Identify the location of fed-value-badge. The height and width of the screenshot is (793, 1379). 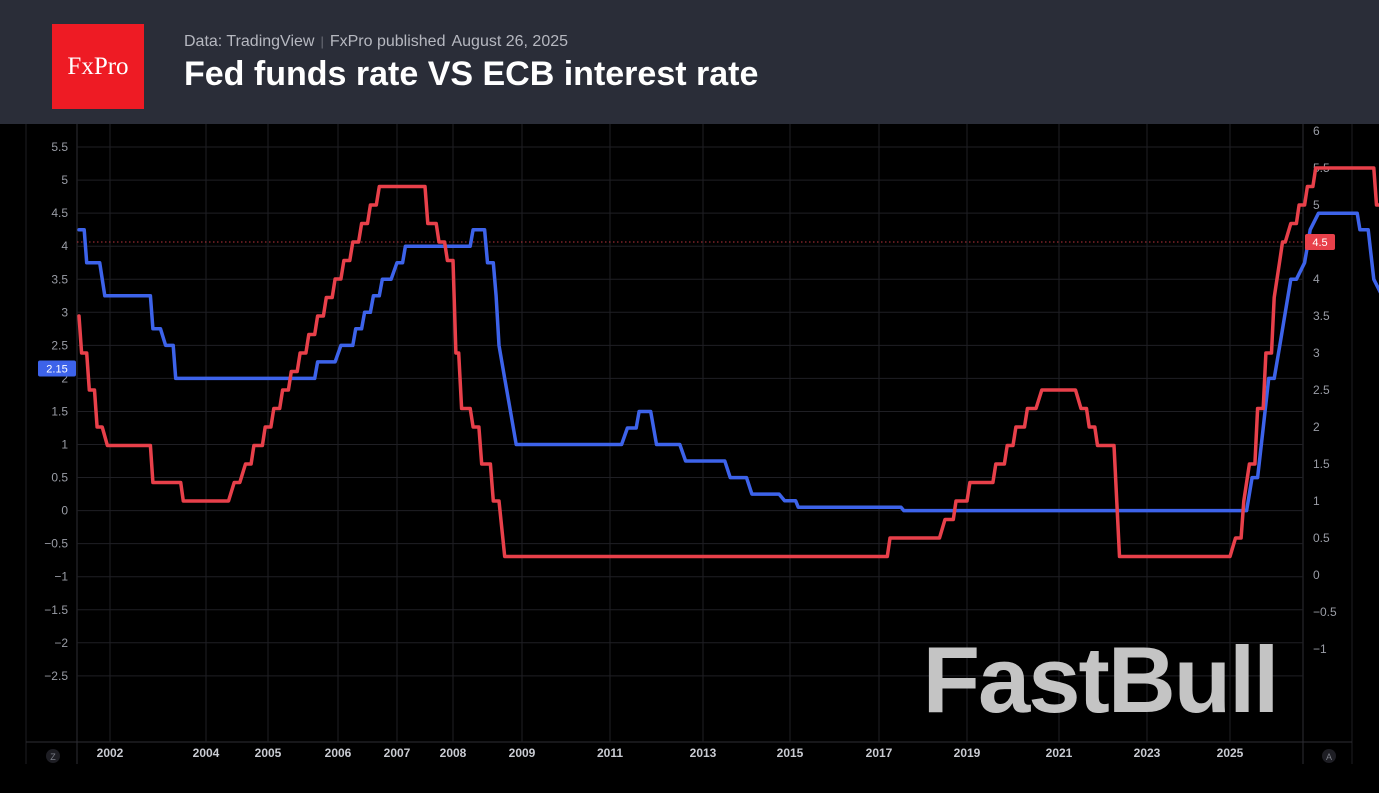
(1320, 242).